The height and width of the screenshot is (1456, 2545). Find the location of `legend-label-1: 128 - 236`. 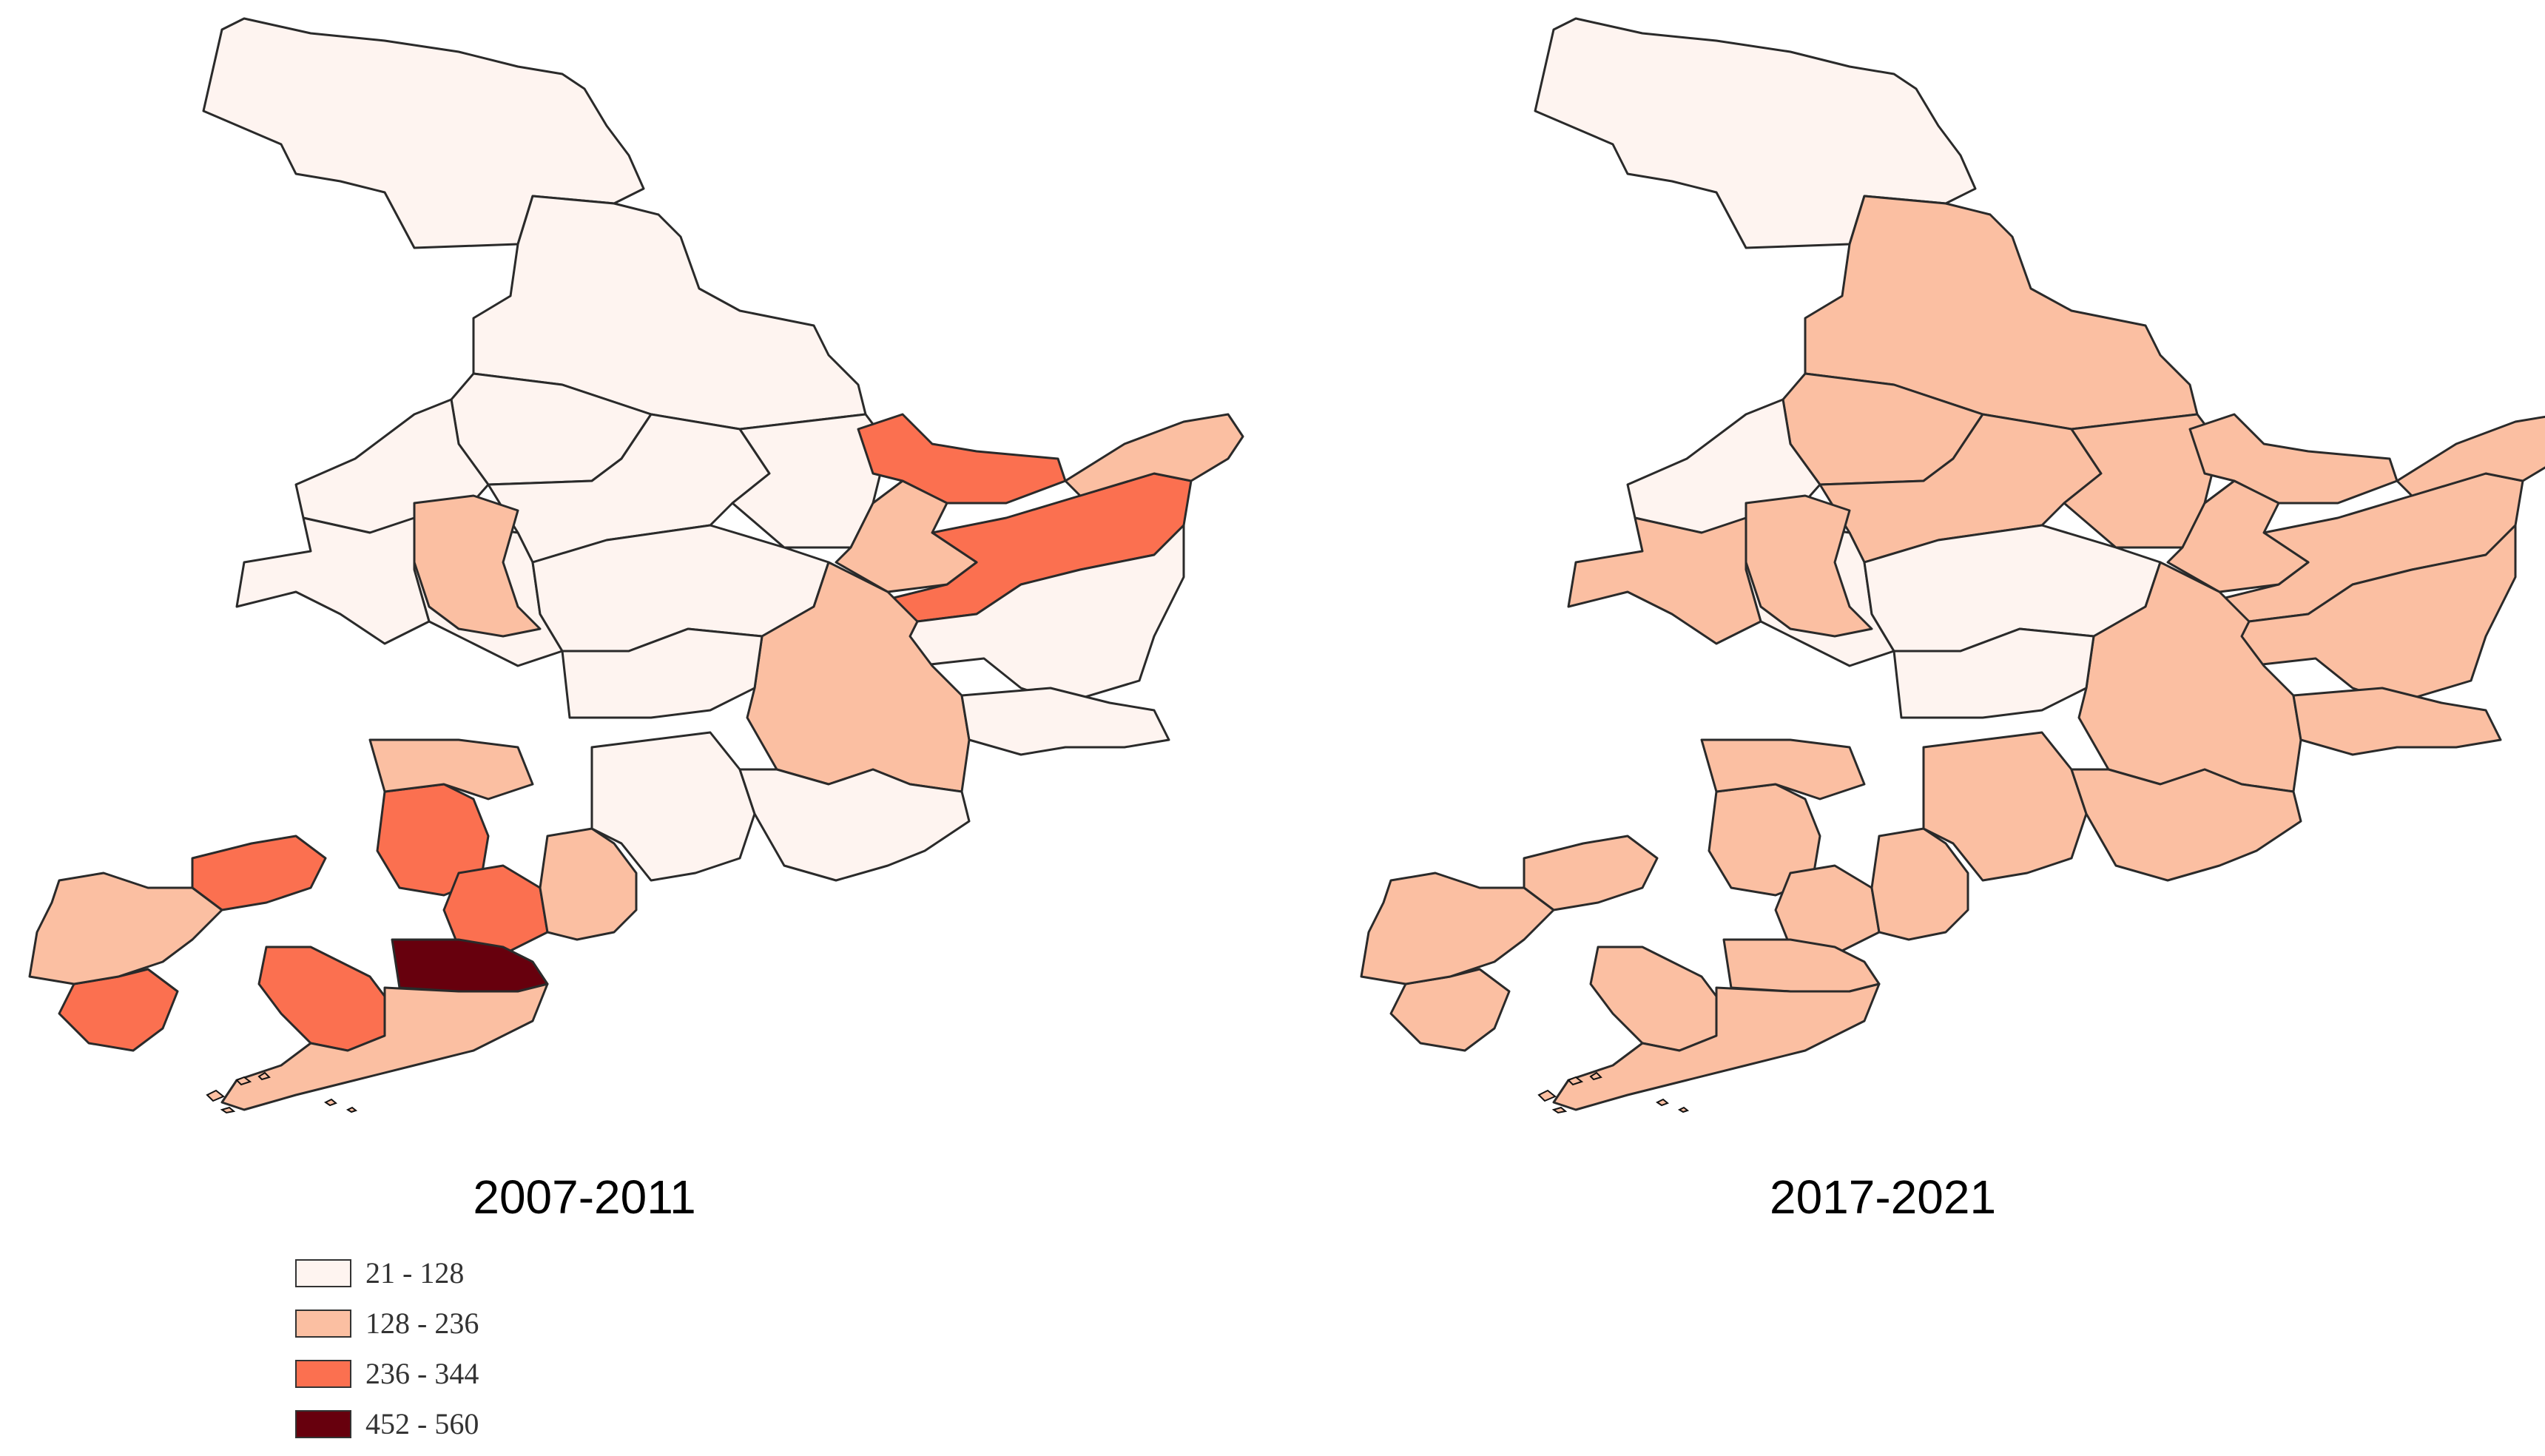

legend-label-1: 128 - 236 is located at coordinates (422, 1324).